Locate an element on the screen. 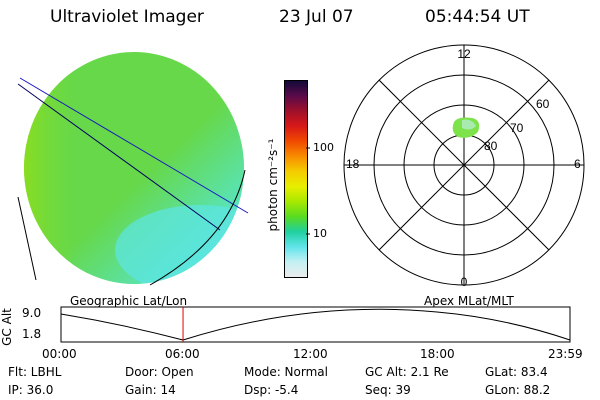 Image resolution: width=600 pixels, height=400 pixels. colorbar-tick-10: 10 is located at coordinates (320, 233).